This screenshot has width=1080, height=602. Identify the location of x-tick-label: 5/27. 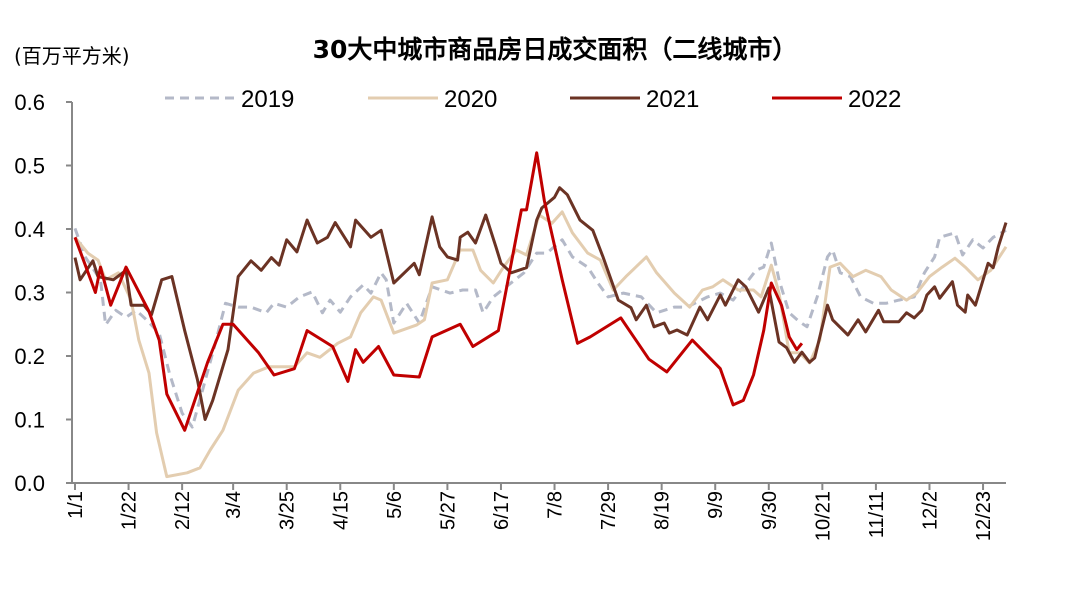
(448, 510).